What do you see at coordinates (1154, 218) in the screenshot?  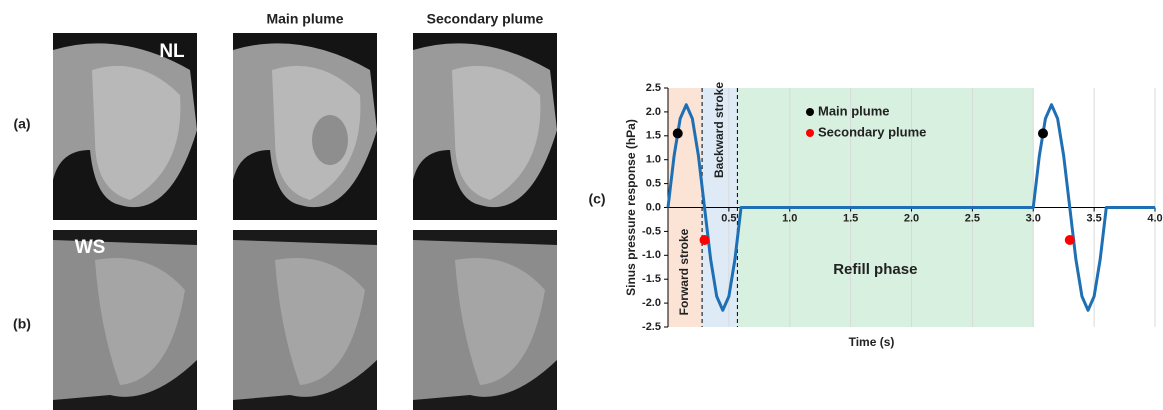 I see `x-tick-label: 4.0` at bounding box center [1154, 218].